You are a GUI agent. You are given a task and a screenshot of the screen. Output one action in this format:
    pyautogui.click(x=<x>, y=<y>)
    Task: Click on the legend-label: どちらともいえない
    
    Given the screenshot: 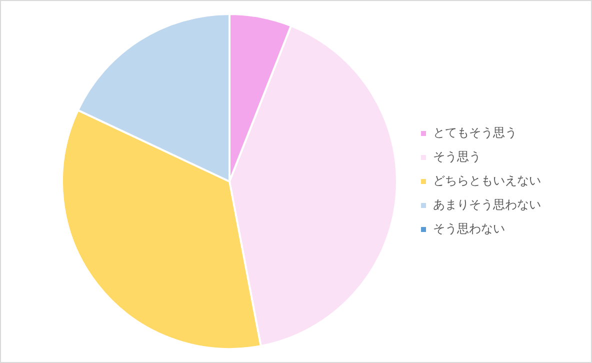 What is the action you would take?
    pyautogui.click(x=487, y=181)
    